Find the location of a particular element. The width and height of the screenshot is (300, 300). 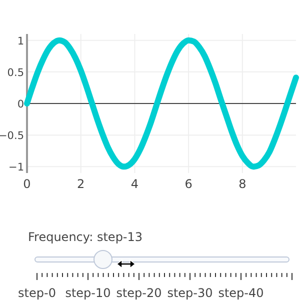

x-tick-label: 8 is located at coordinates (242, 184).